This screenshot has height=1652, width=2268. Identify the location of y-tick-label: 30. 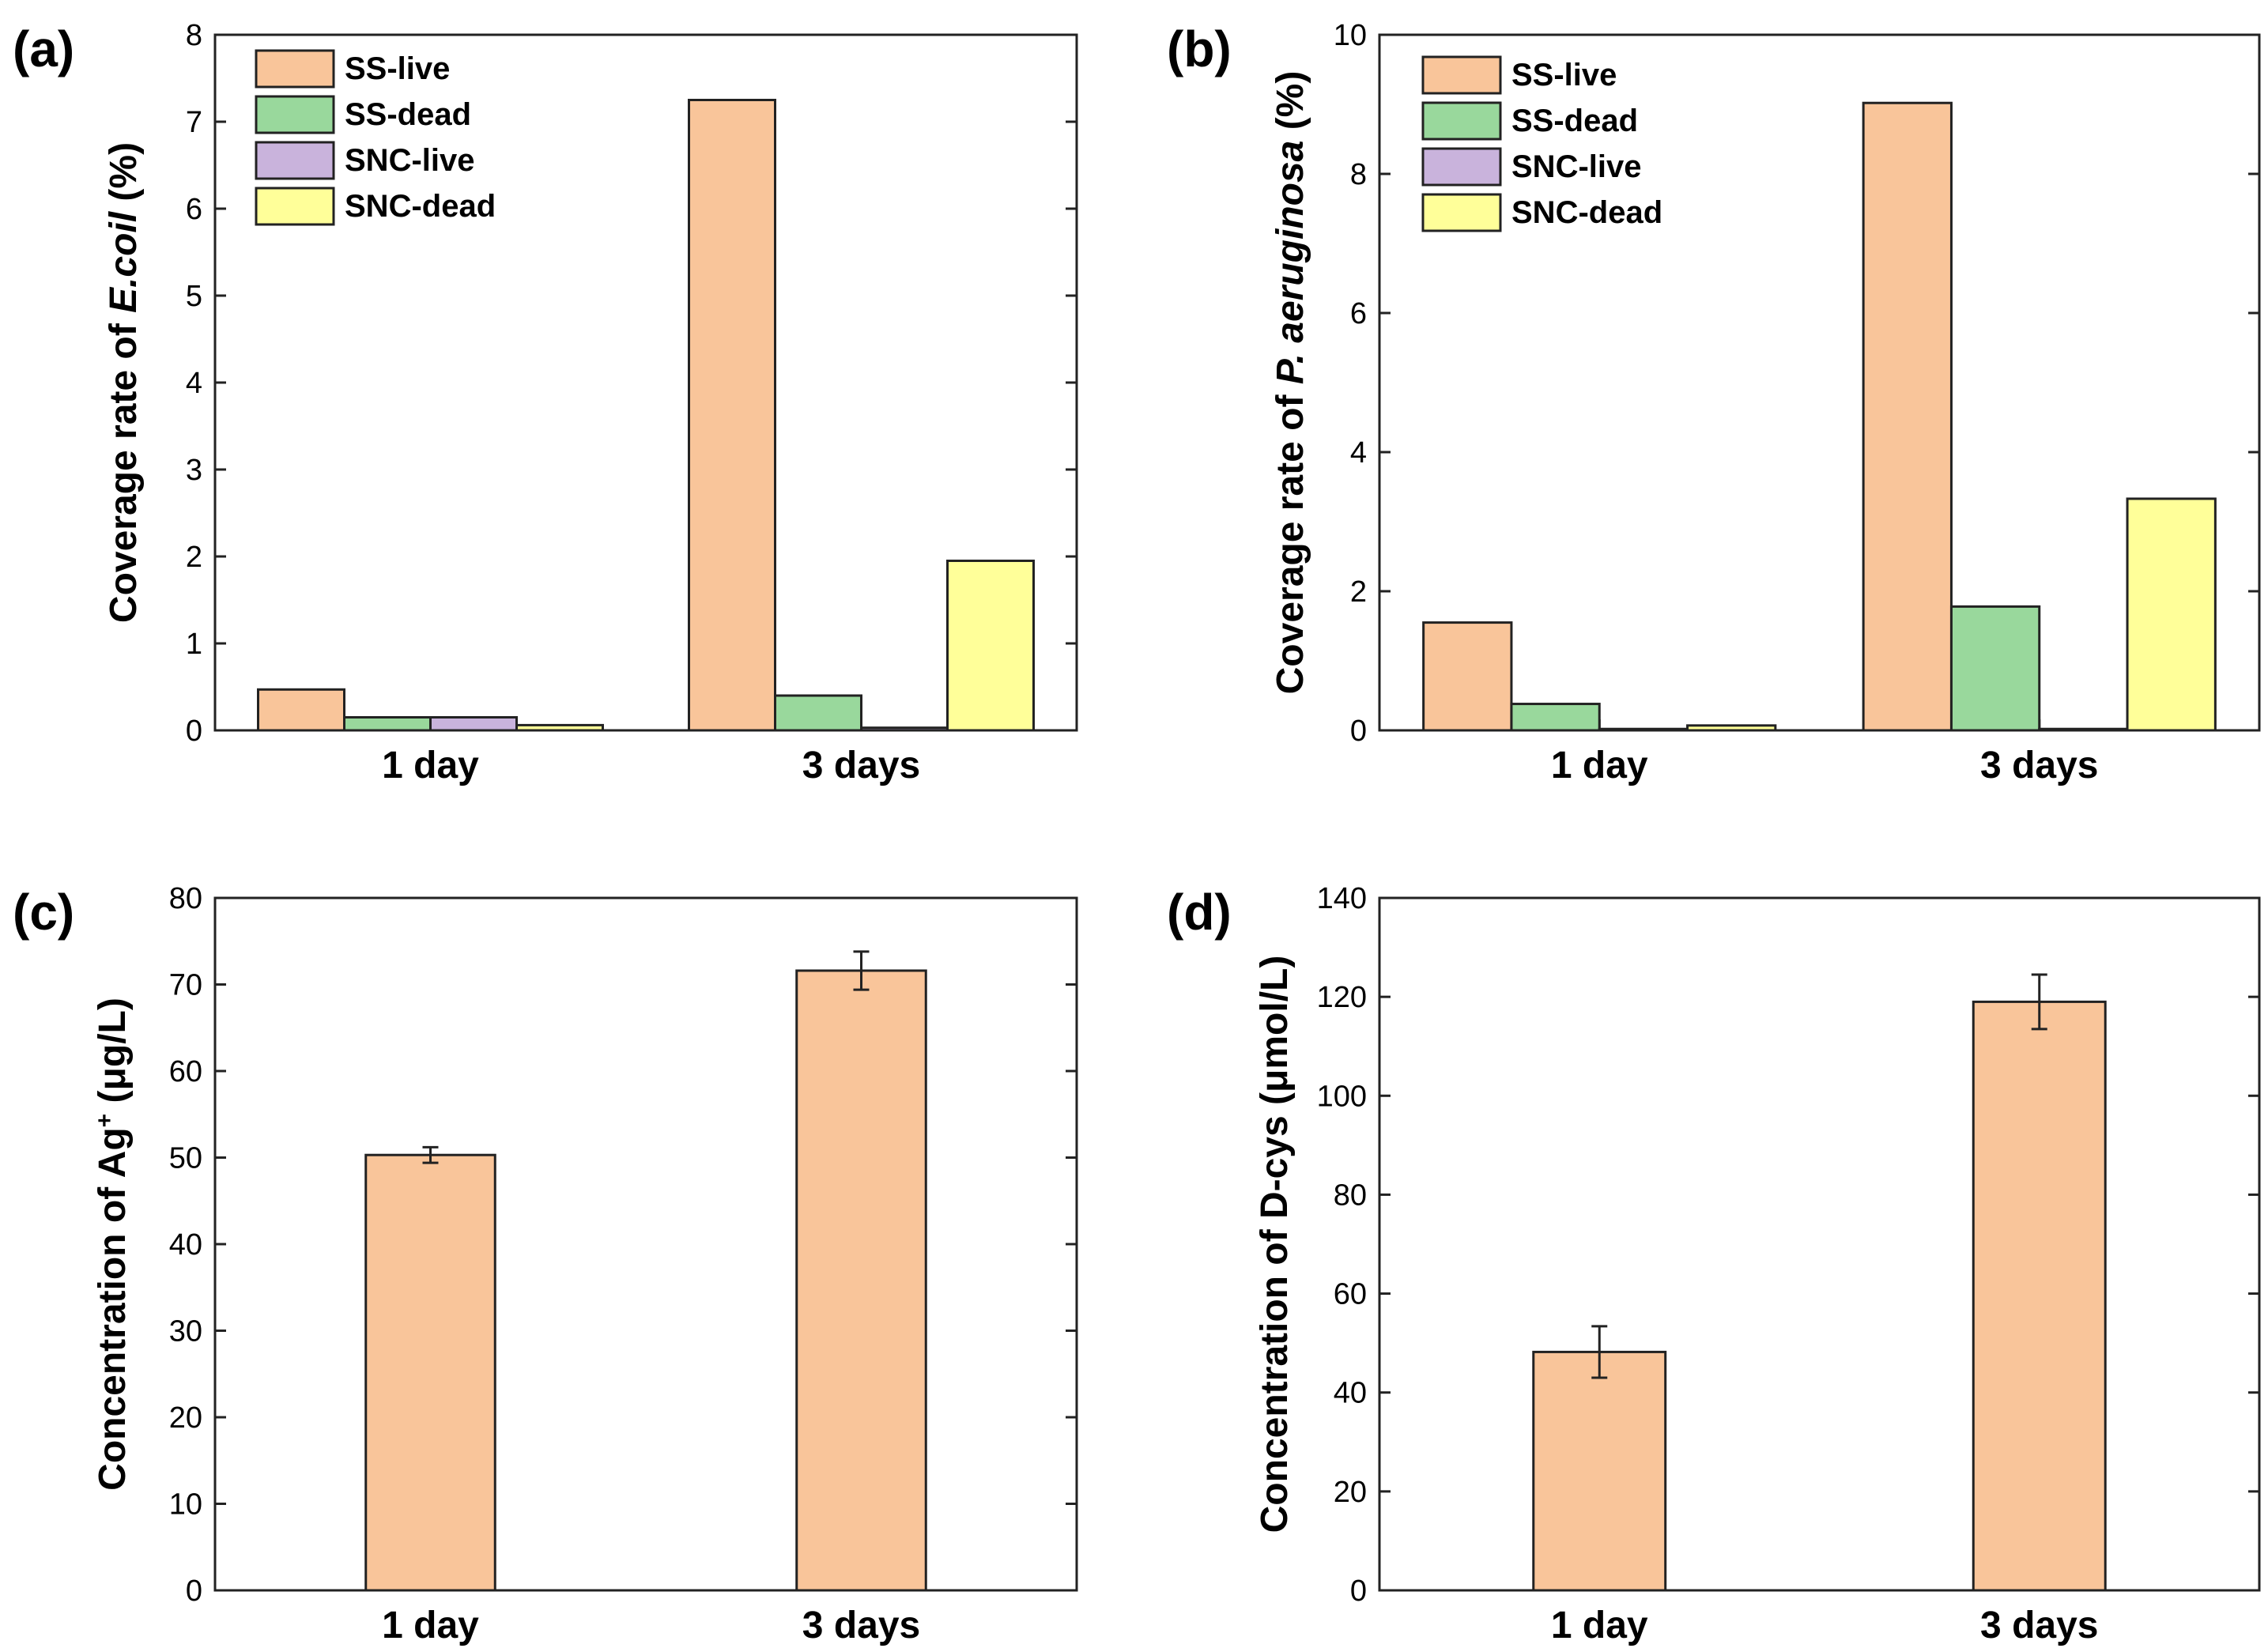
(185, 1331).